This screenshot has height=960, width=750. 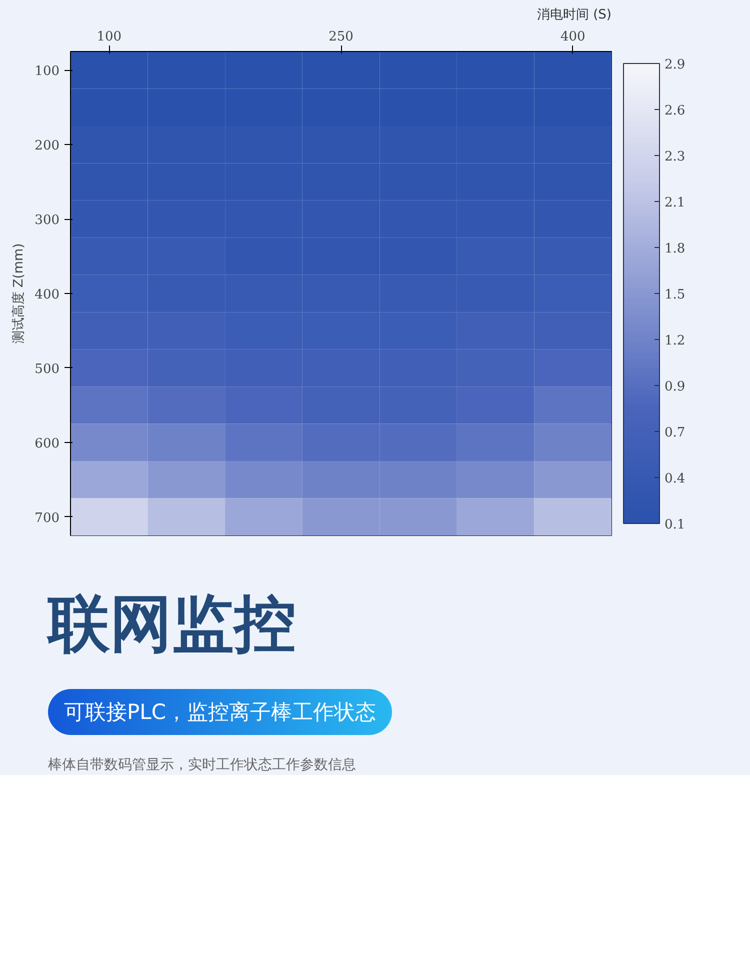 What do you see at coordinates (47, 220) in the screenshot?
I see `y-tick-label: 300` at bounding box center [47, 220].